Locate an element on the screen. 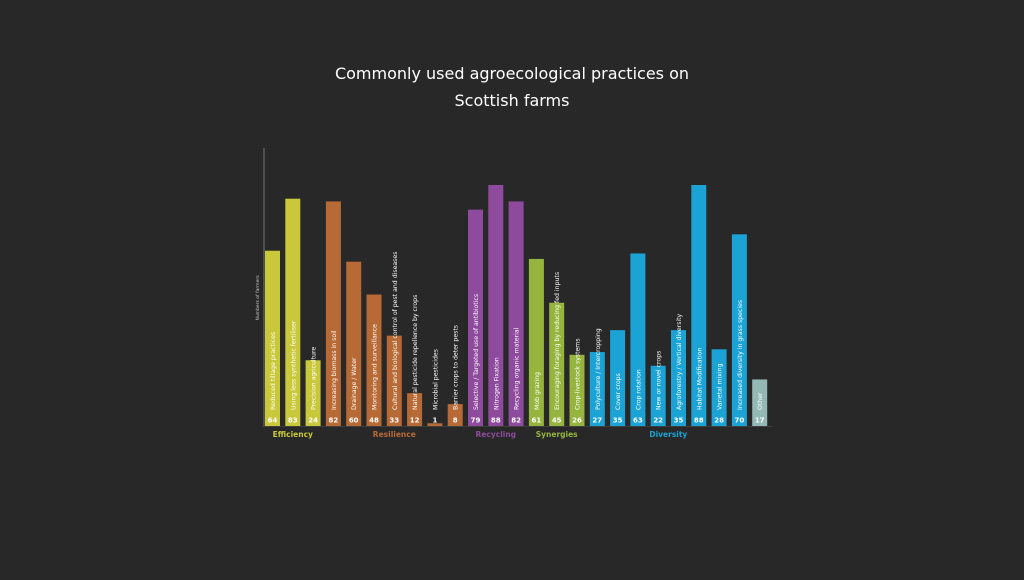 The image size is (1024, 580). category-label-13: Recycling organic material is located at coordinates (517, 368).